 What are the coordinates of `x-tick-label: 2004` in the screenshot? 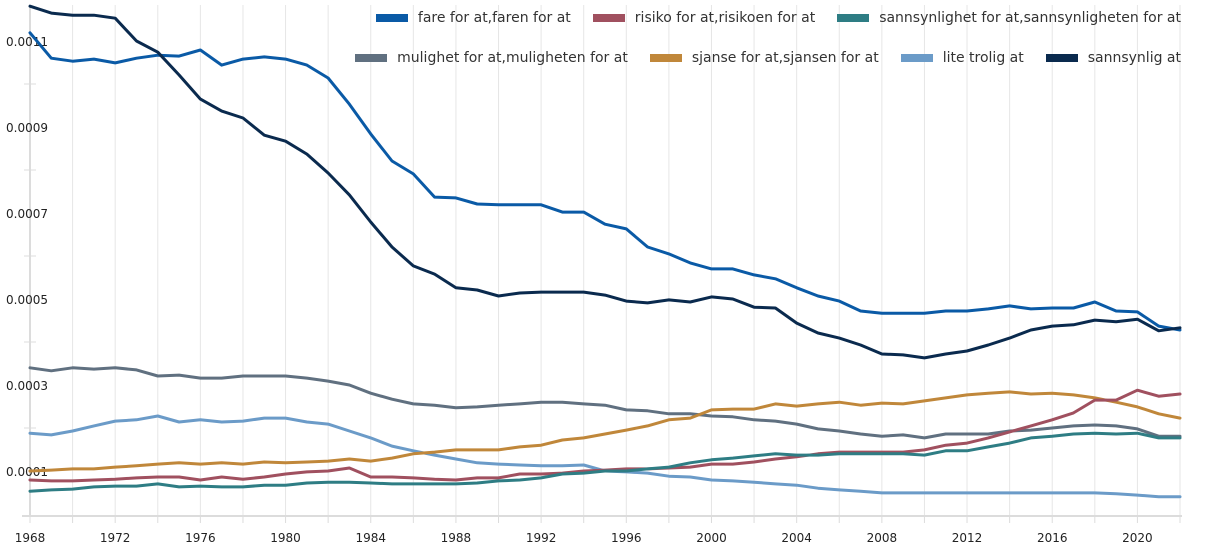 It's located at (796, 538).